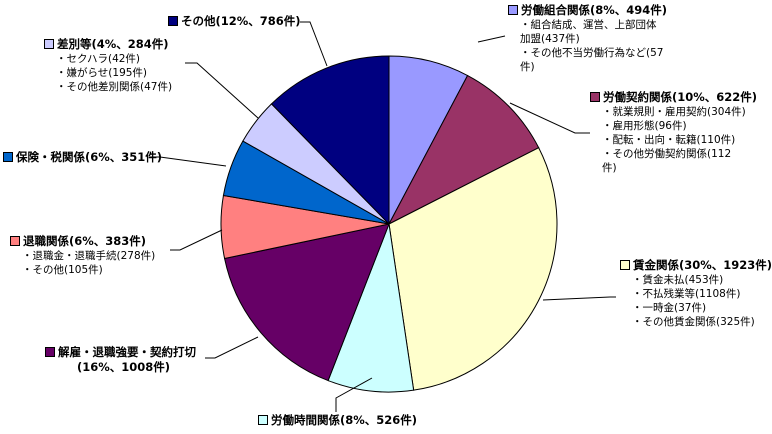  What do you see at coordinates (344, 420) in the screenshot?
I see `label-heading: 労働時間関係(8%、526件)` at bounding box center [344, 420].